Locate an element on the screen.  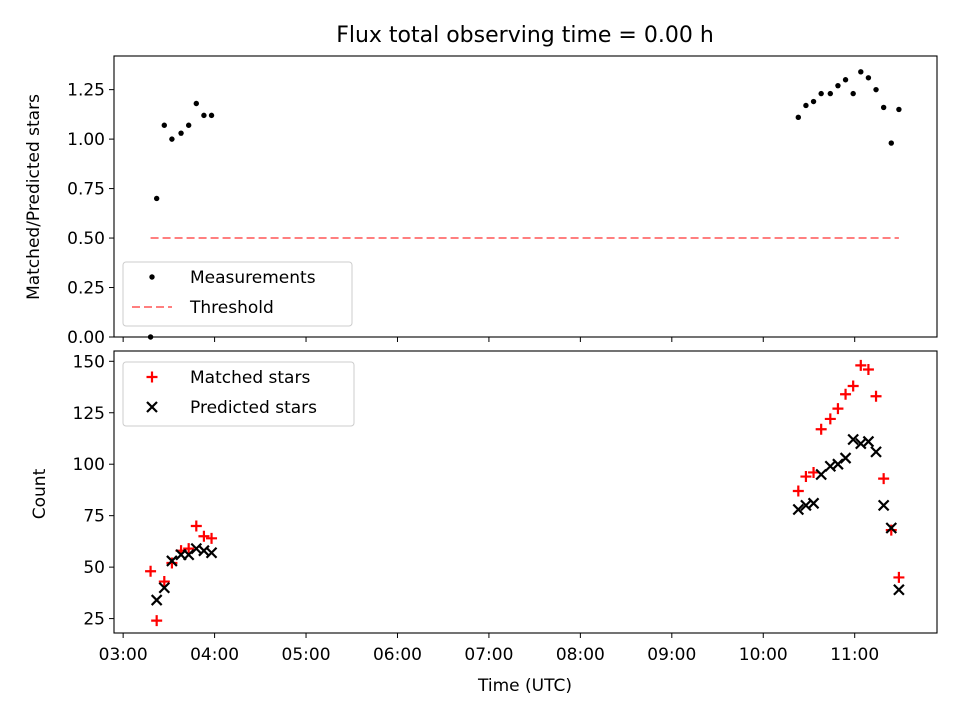
legend-marker-predicted-stars is located at coordinates (152, 407).